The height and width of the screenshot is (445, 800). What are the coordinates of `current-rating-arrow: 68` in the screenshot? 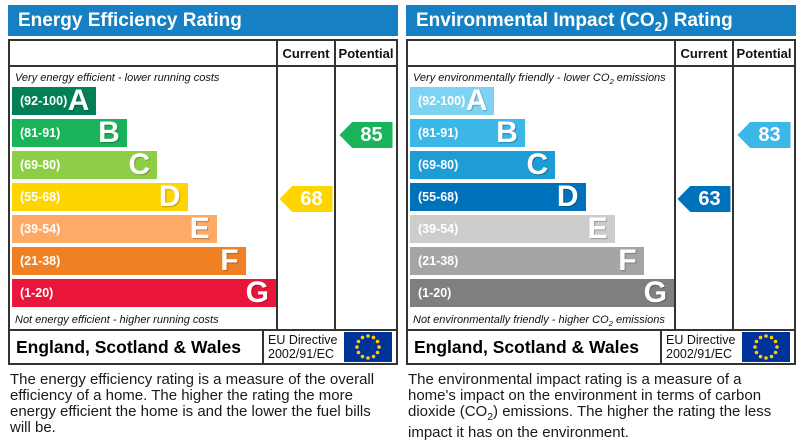 It's located at (306, 199).